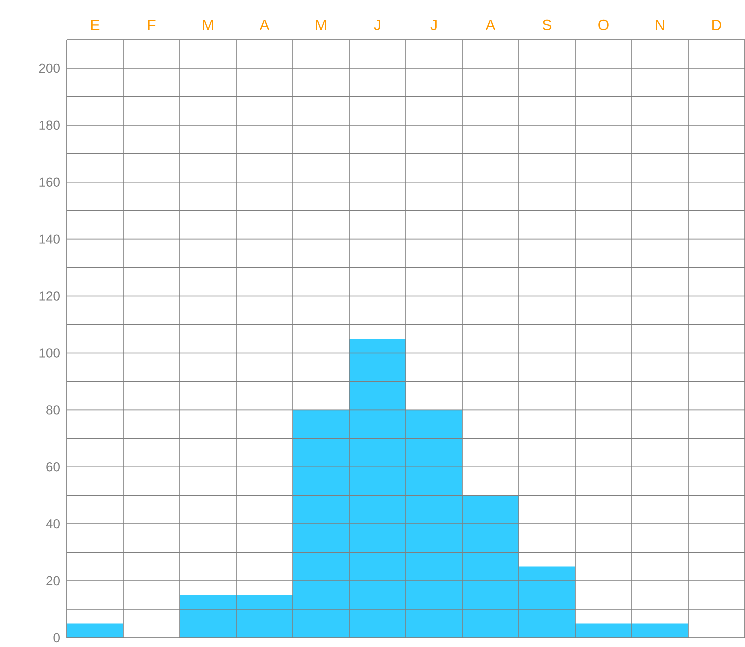 The image size is (745, 647). I want to click on y-tick-label: 0, so click(57, 638).